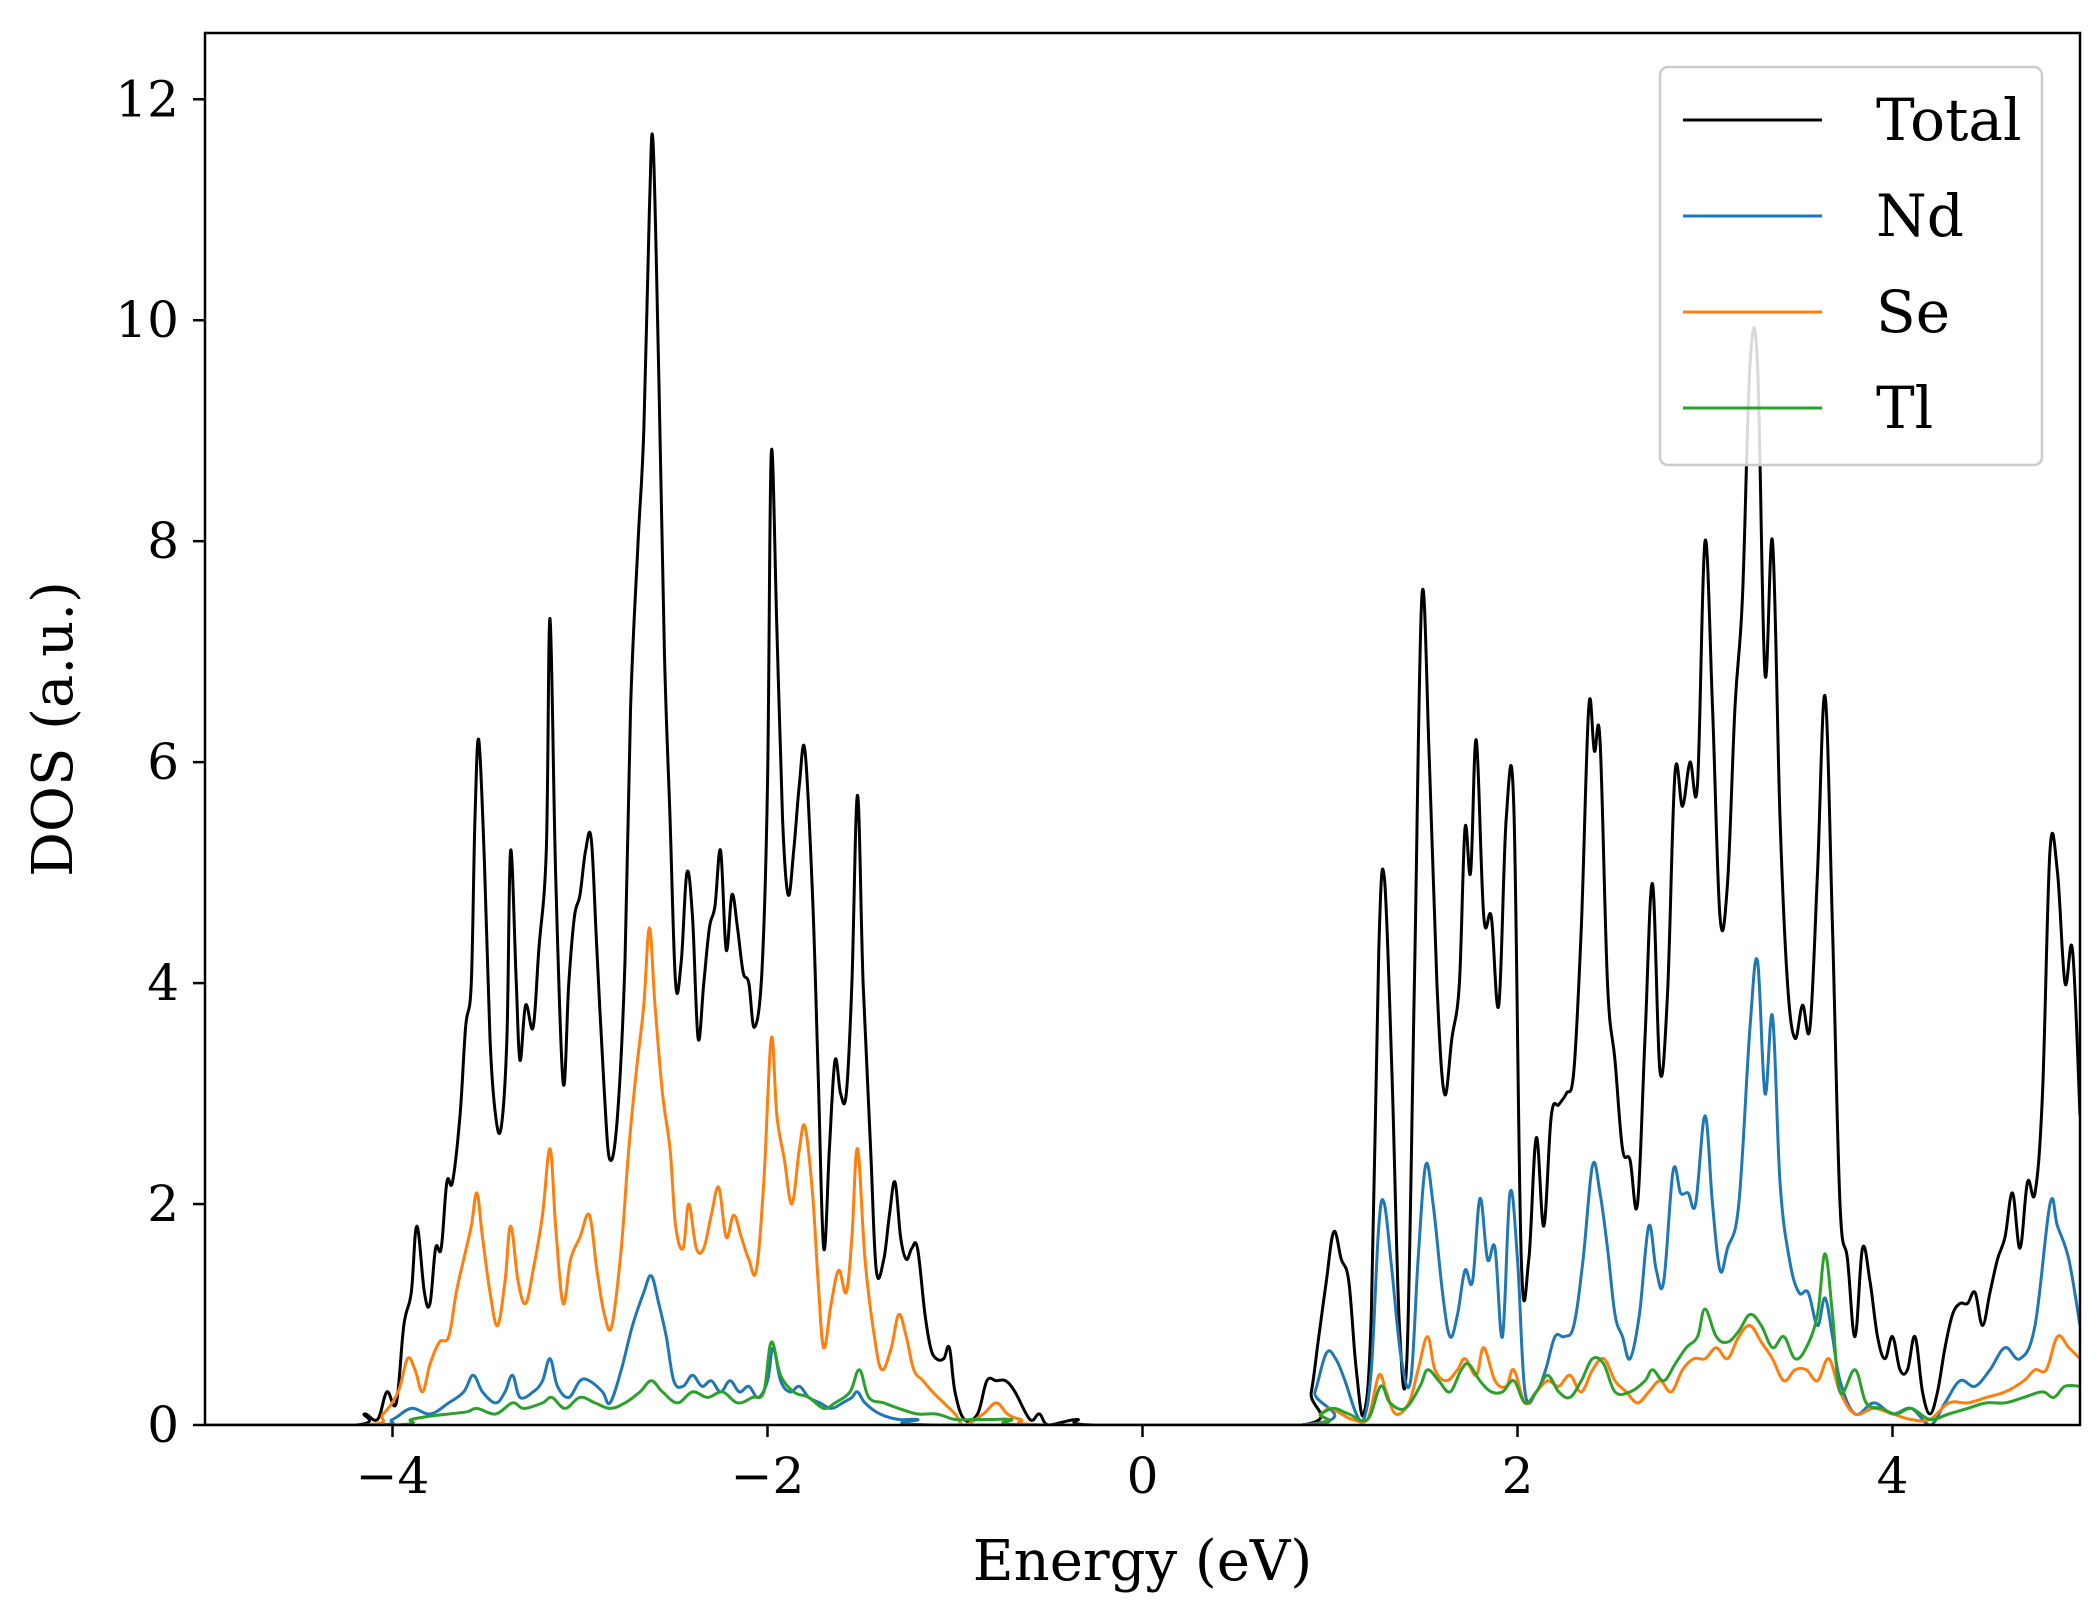  Describe the element at coordinates (1142, 1561) in the screenshot. I see `x-axis-title: Energy (eV)` at that location.